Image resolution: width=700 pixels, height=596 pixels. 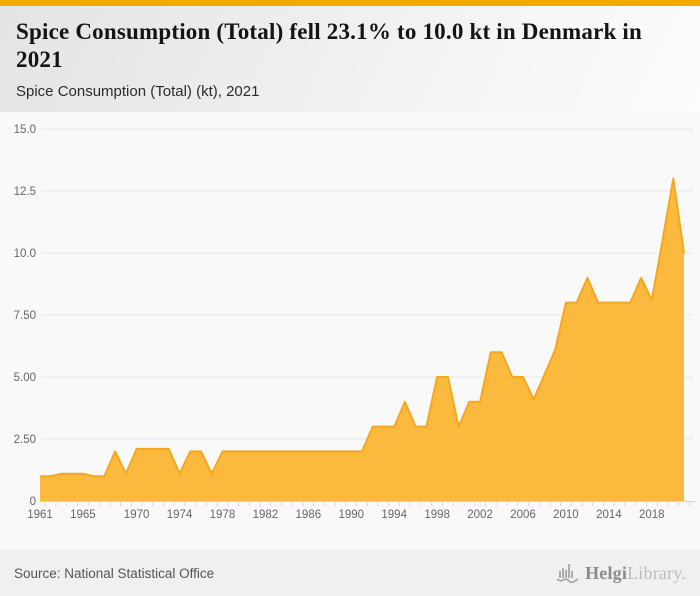 What do you see at coordinates (635, 572) in the screenshot?
I see `helgi-library-logo-text: HelgiLibrary.` at bounding box center [635, 572].